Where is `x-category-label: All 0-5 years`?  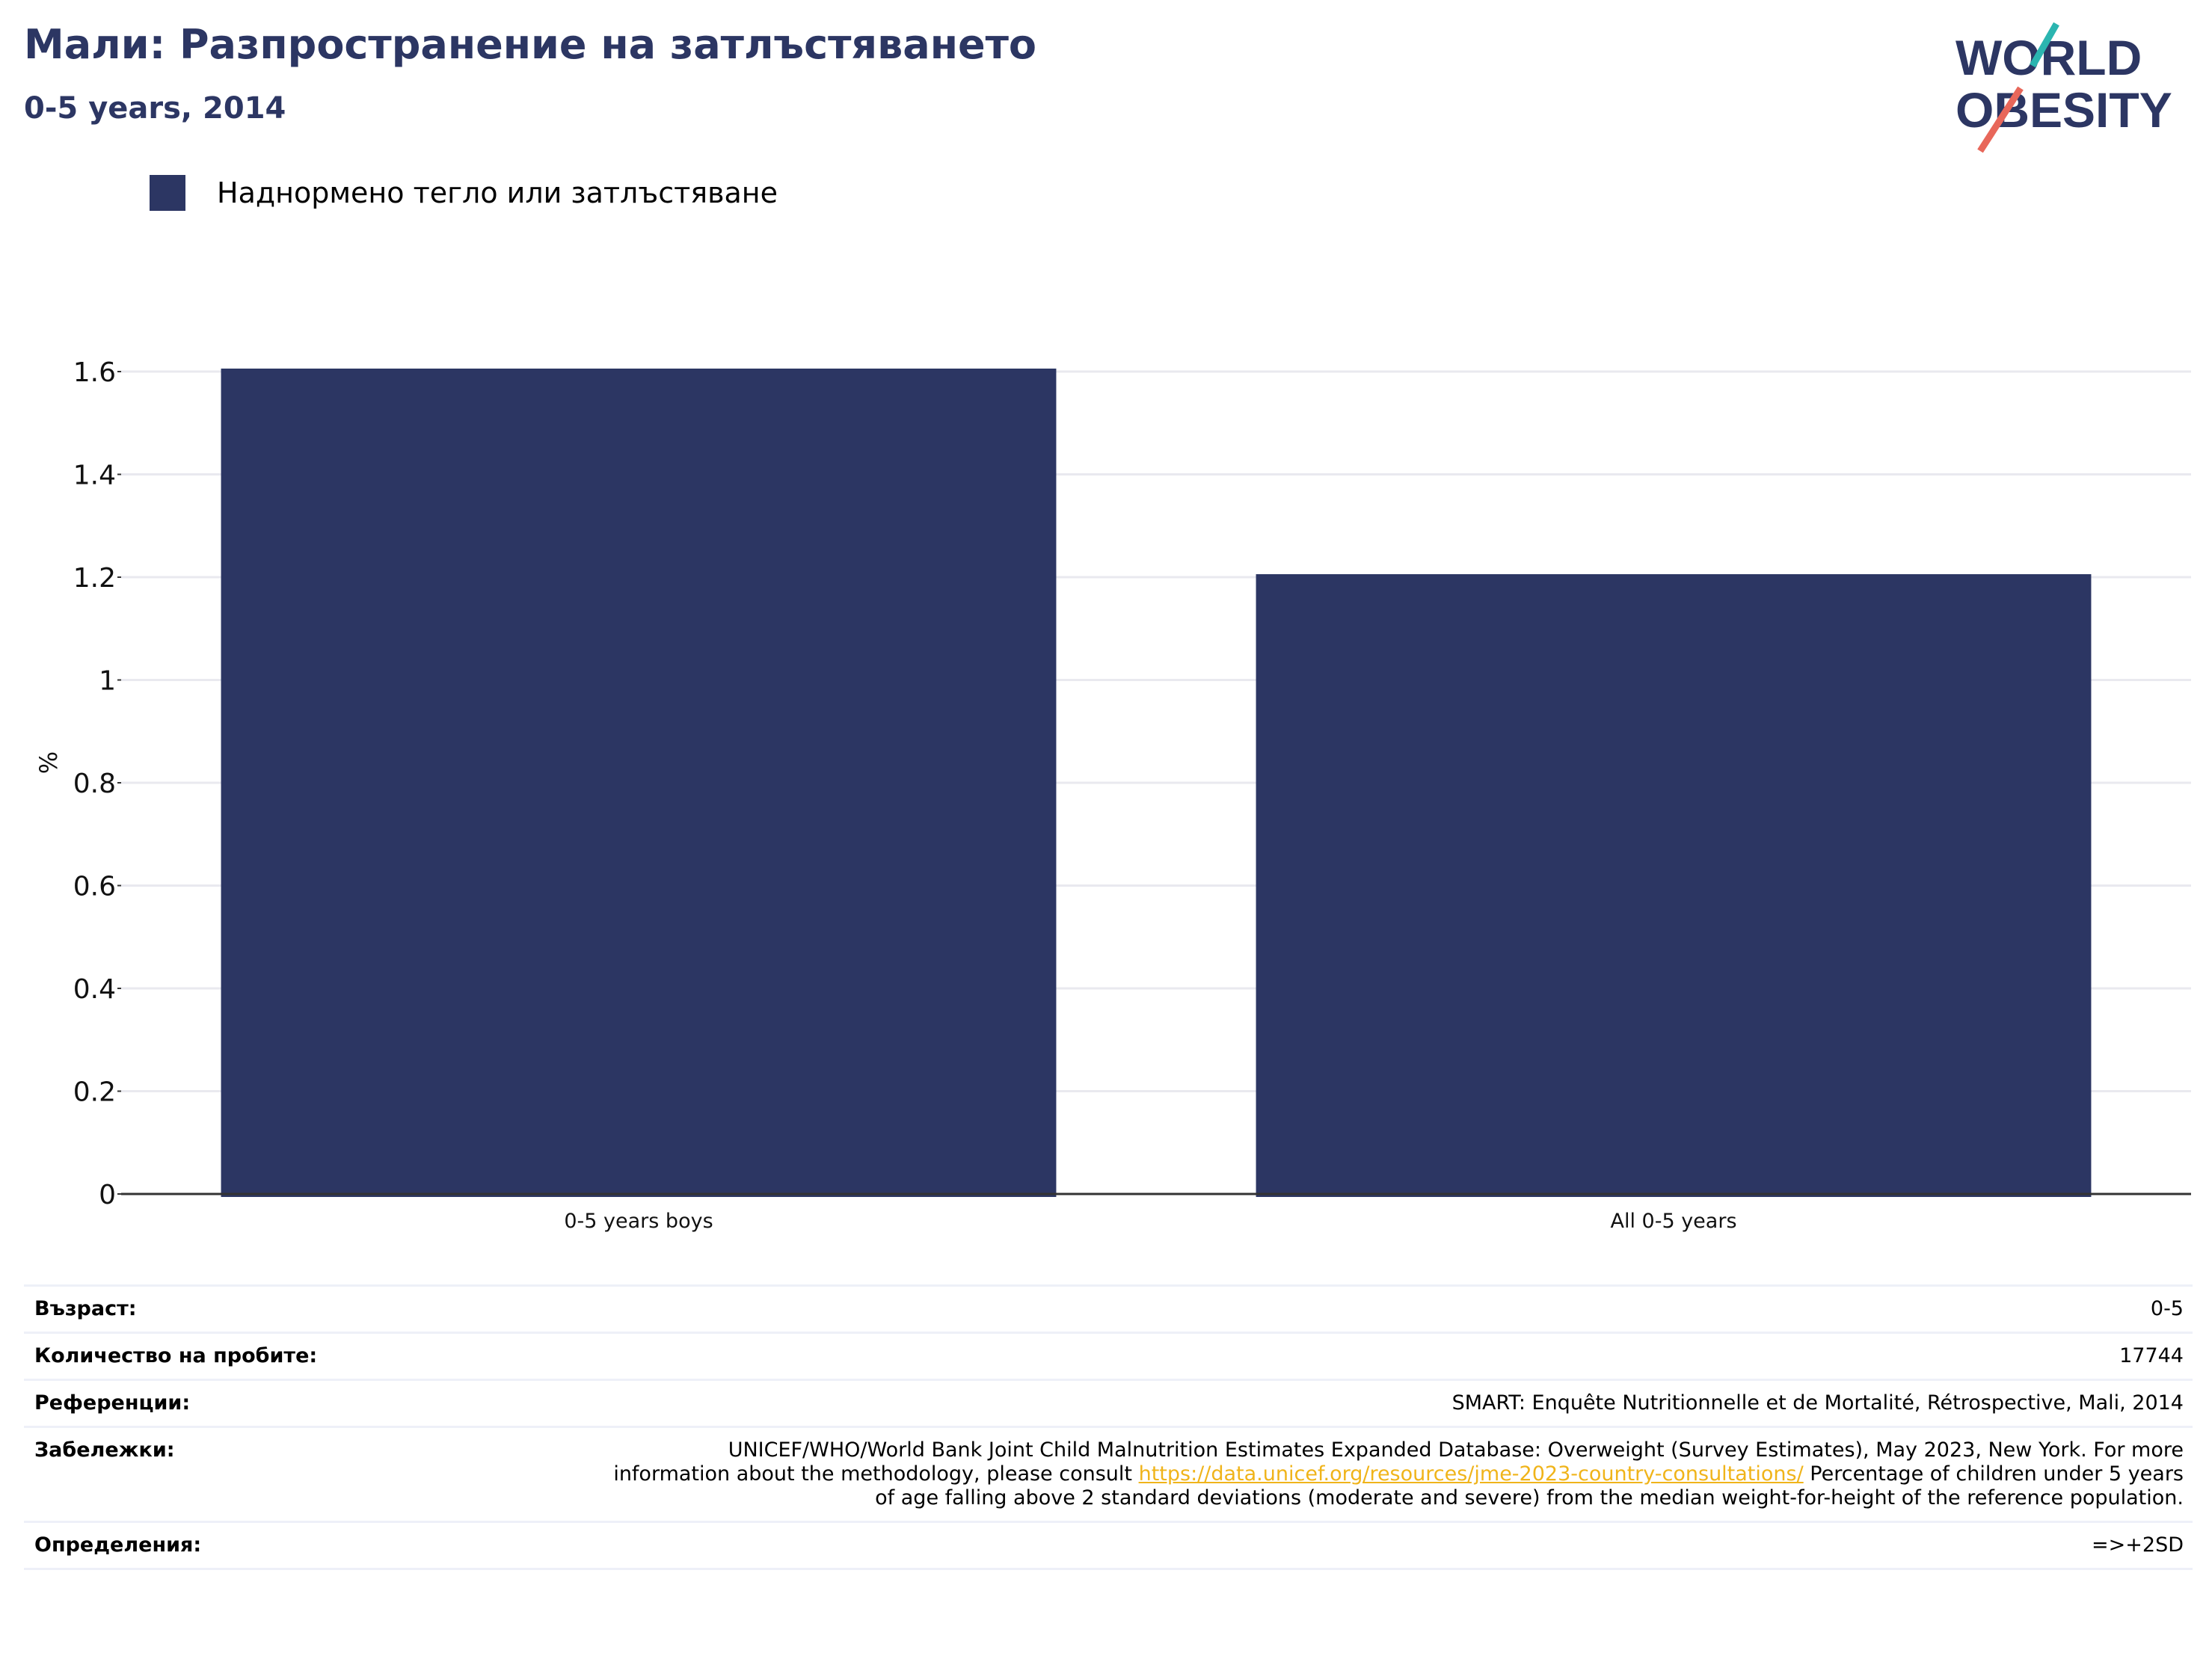
x-category-label: All 0-5 years is located at coordinates (1673, 1221).